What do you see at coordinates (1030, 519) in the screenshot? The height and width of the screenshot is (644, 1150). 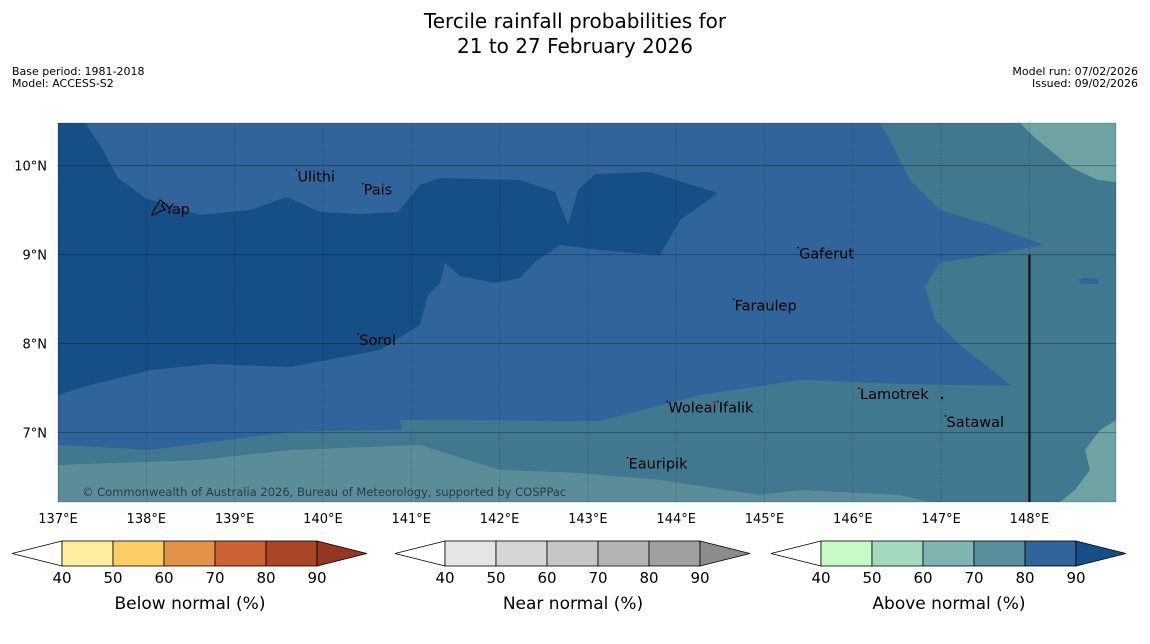 I see `lon-label-148: 148°E` at bounding box center [1030, 519].